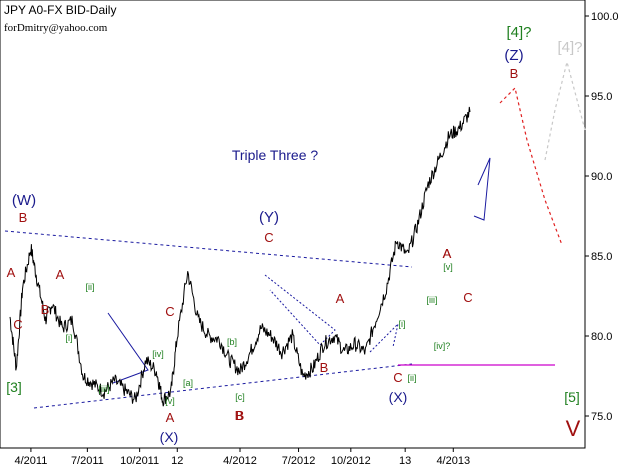 The width and height of the screenshot is (625, 471). I want to click on subwave-label: [b], so click(232, 342).